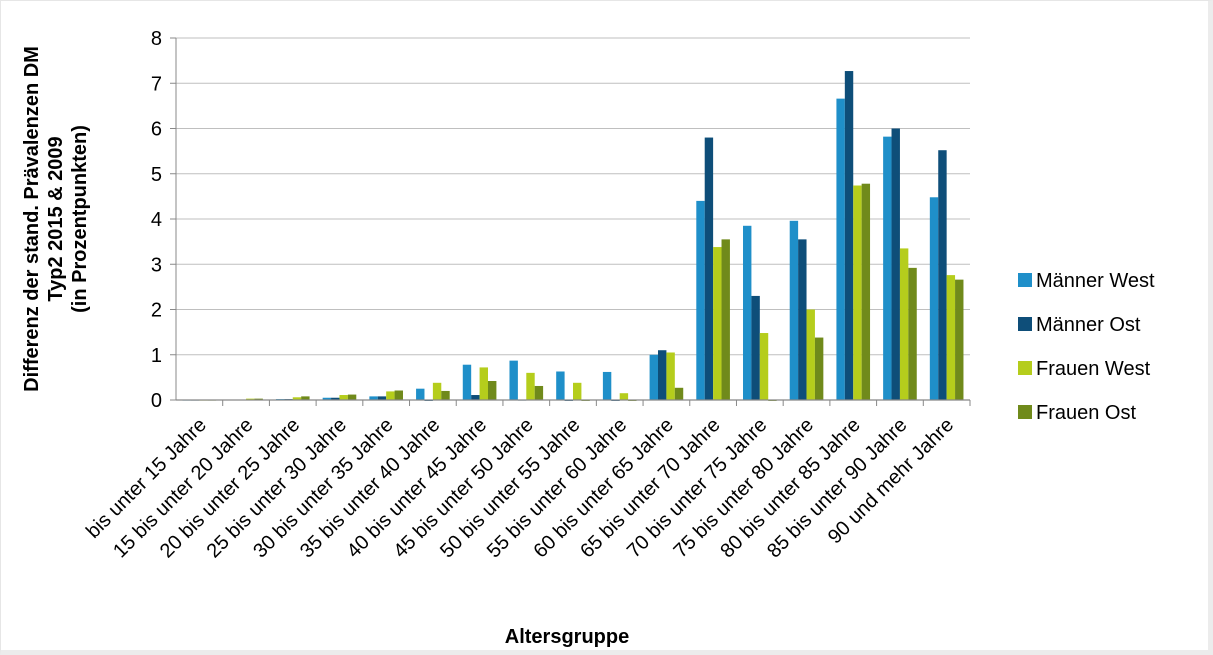 The height and width of the screenshot is (655, 1213). I want to click on y-axis-title-line: Typ2 2015 & 2009, so click(56, 218).